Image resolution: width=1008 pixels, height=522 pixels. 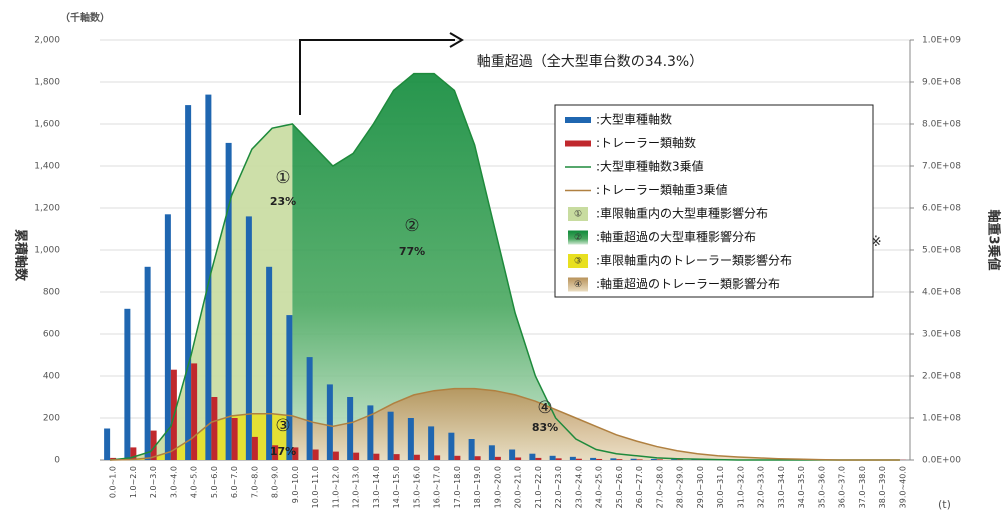 What do you see at coordinates (457, 487) in the screenshot?
I see `x-tick-label: 17.0~18.0` at bounding box center [457, 487].